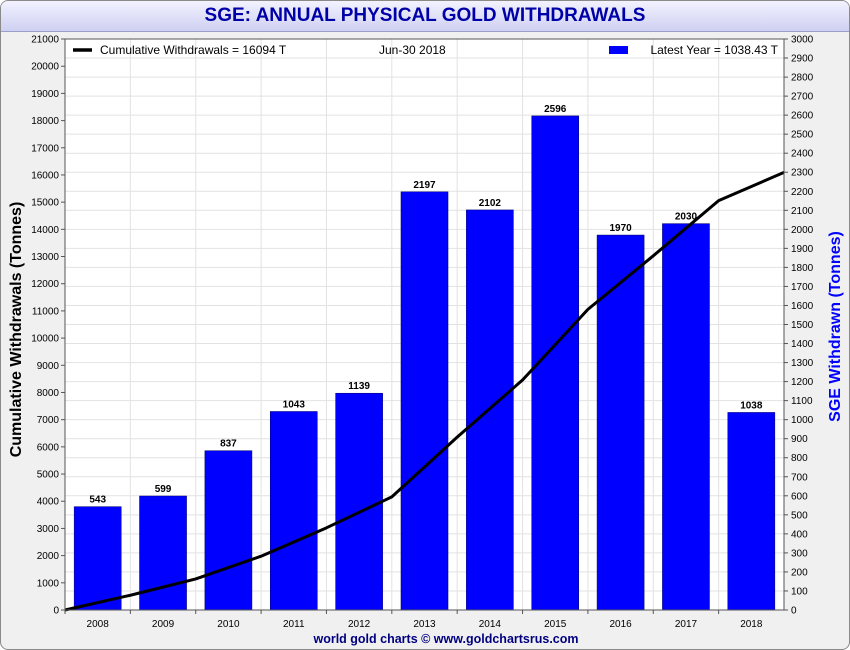  What do you see at coordinates (802, 135) in the screenshot?
I see `right-tick-label: 2500` at bounding box center [802, 135].